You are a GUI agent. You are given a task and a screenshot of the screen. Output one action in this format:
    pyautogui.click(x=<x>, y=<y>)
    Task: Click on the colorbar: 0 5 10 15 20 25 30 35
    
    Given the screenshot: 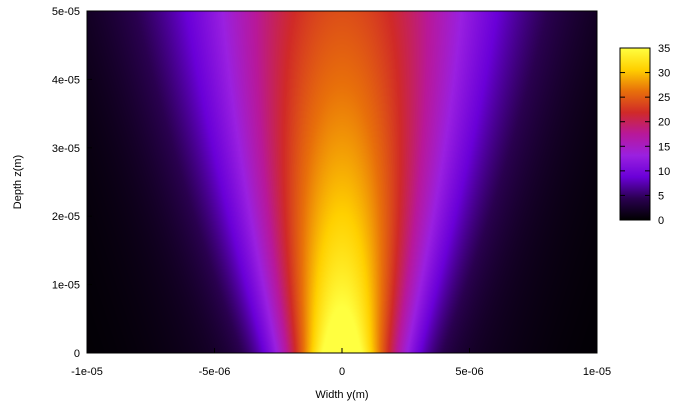 What is the action you would take?
    pyautogui.click(x=644, y=135)
    